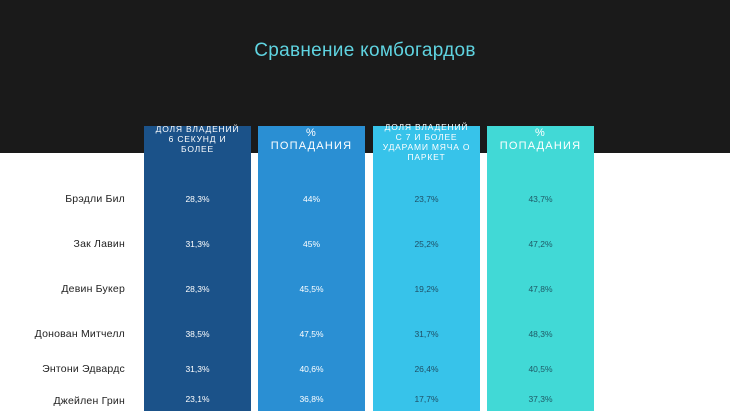  I want to click on table-cell: 48,3%, so click(540, 334).